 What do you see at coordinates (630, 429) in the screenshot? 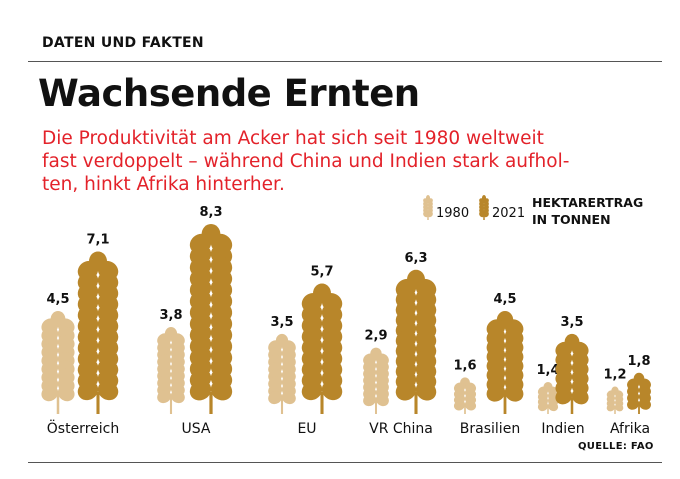
I see `category-label-6: Afrika` at bounding box center [630, 429].